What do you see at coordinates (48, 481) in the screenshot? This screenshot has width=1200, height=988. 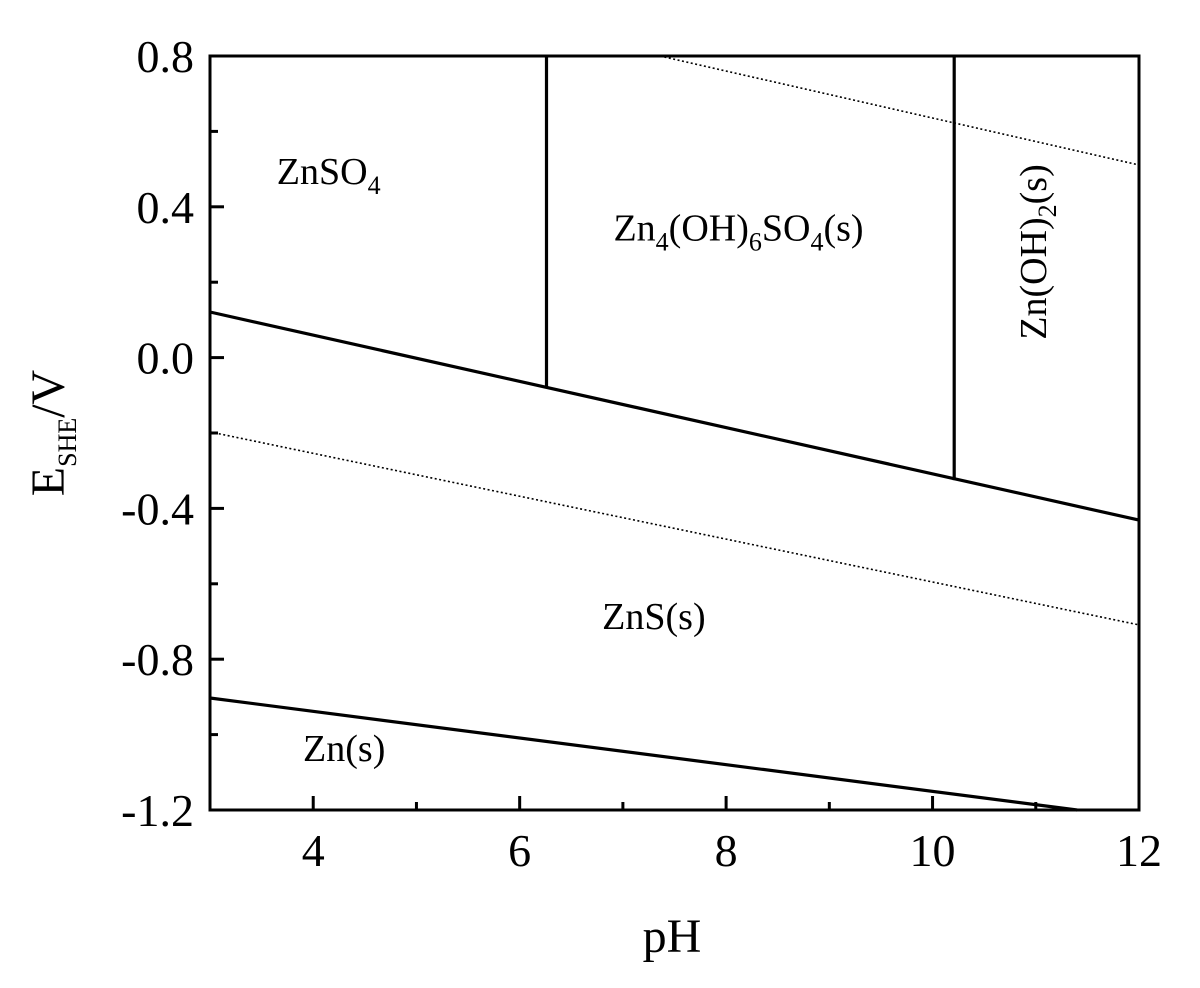 I see `y-title-main: E` at bounding box center [48, 481].